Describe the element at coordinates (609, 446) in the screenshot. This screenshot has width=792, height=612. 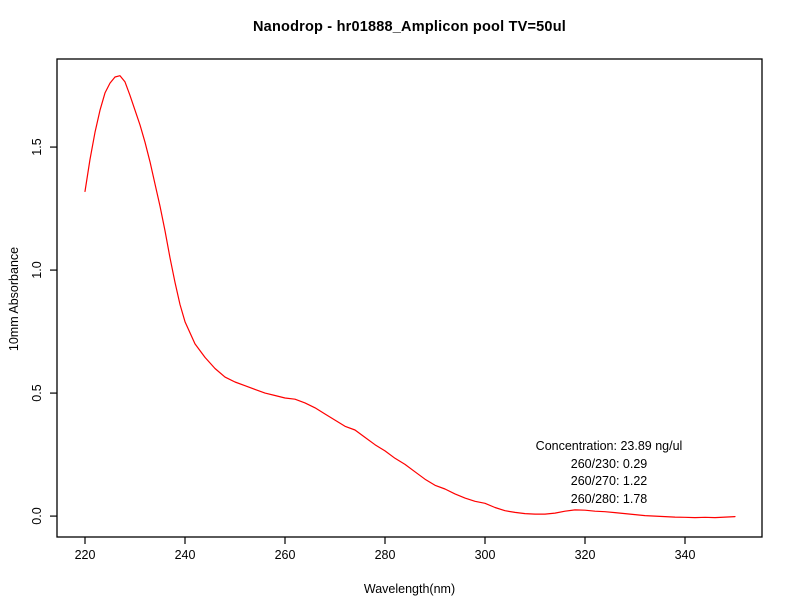
I see `annotation-line: Concentration: 23.89 ng/ul` at that location.